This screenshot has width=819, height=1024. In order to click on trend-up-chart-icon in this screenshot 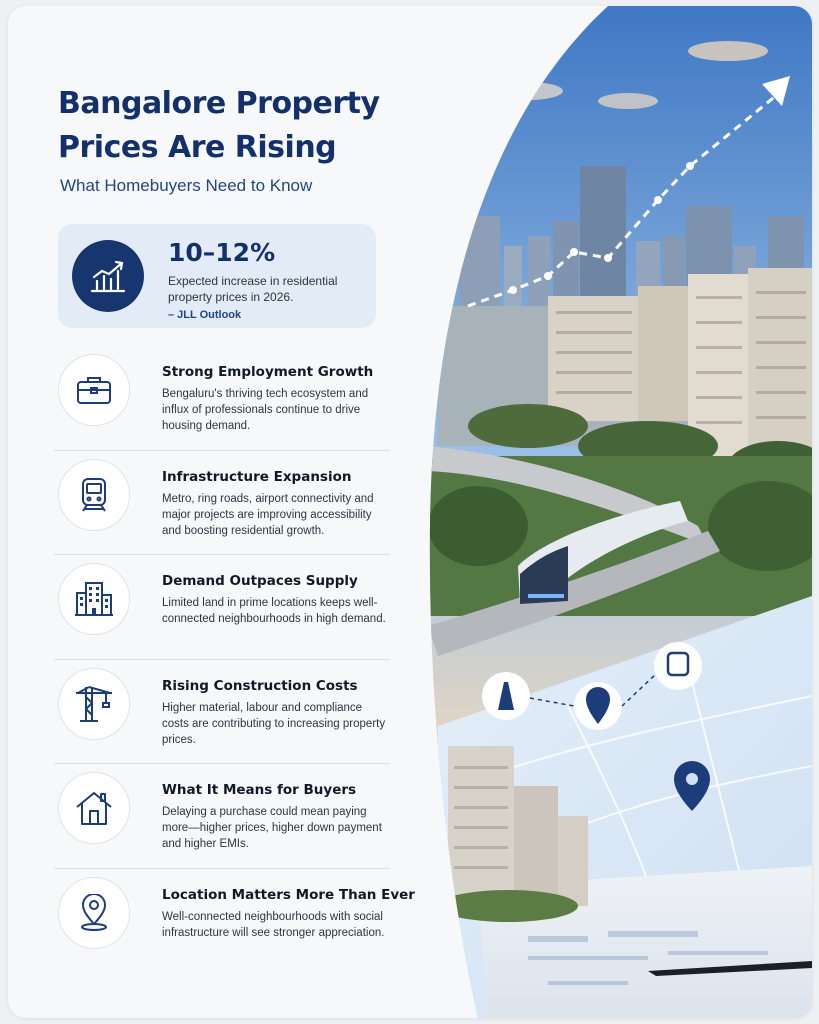, I will do `click(108, 276)`.